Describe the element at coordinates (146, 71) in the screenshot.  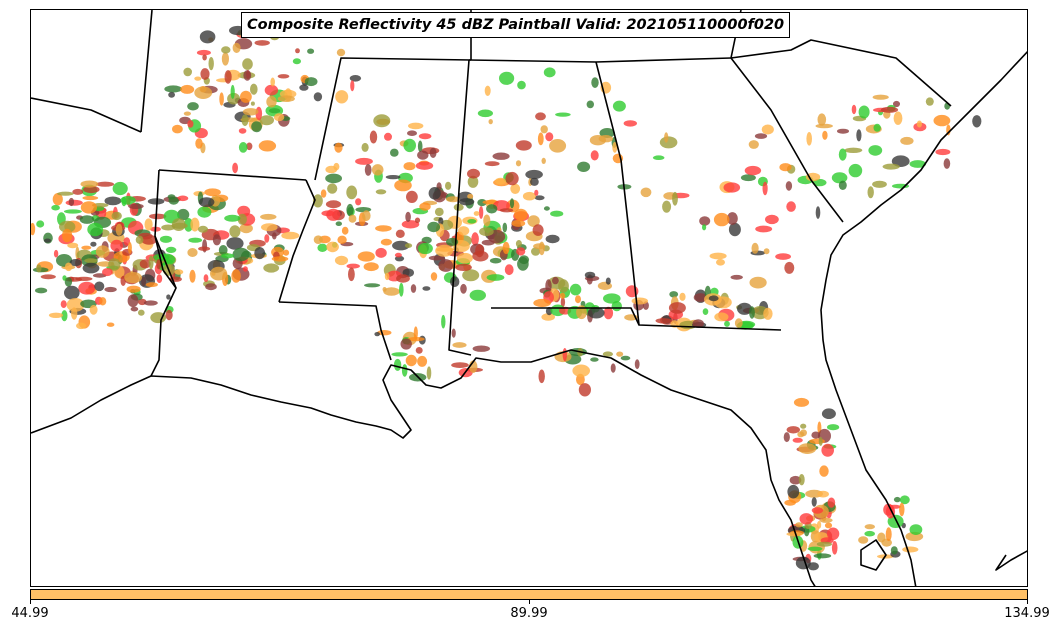
I see `arkansas-west-border` at that location.